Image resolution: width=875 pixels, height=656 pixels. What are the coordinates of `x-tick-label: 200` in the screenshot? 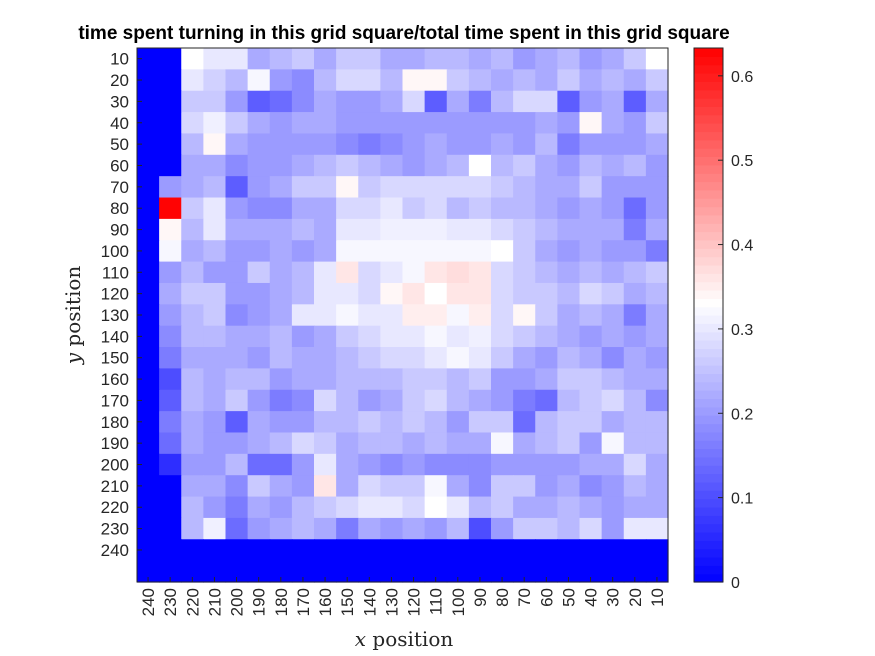 It's located at (237, 602).